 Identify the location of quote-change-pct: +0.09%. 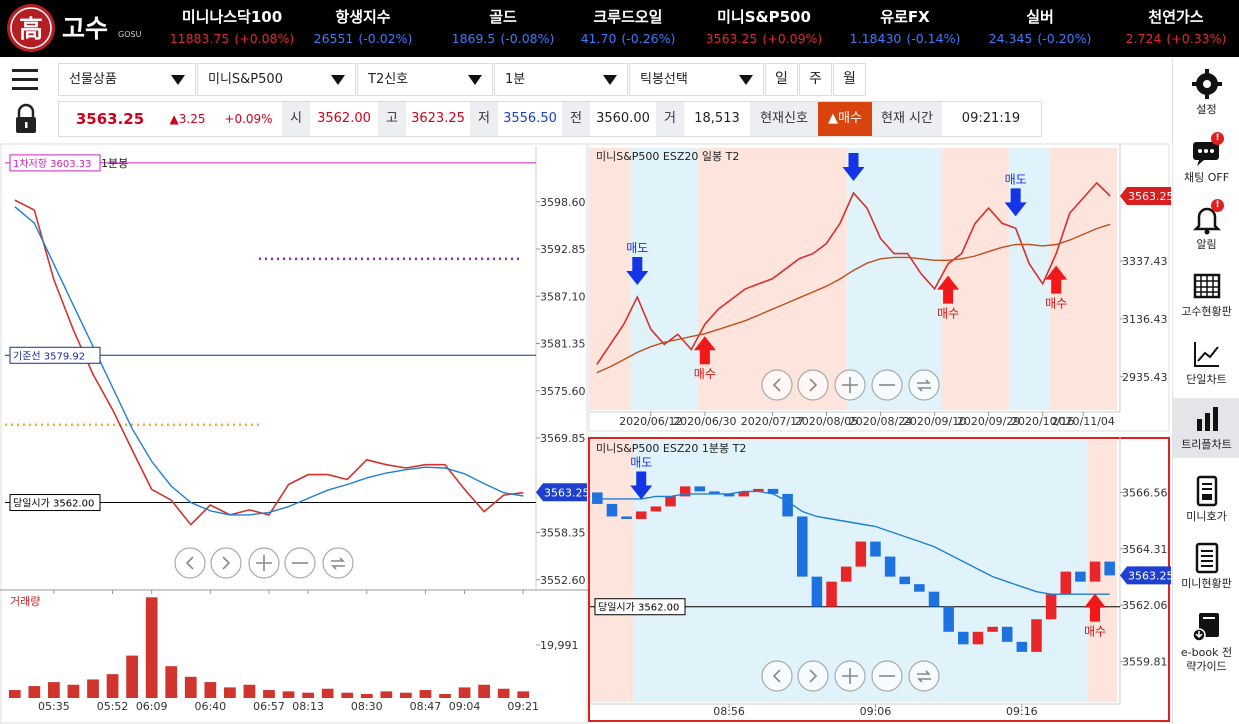
(248, 119).